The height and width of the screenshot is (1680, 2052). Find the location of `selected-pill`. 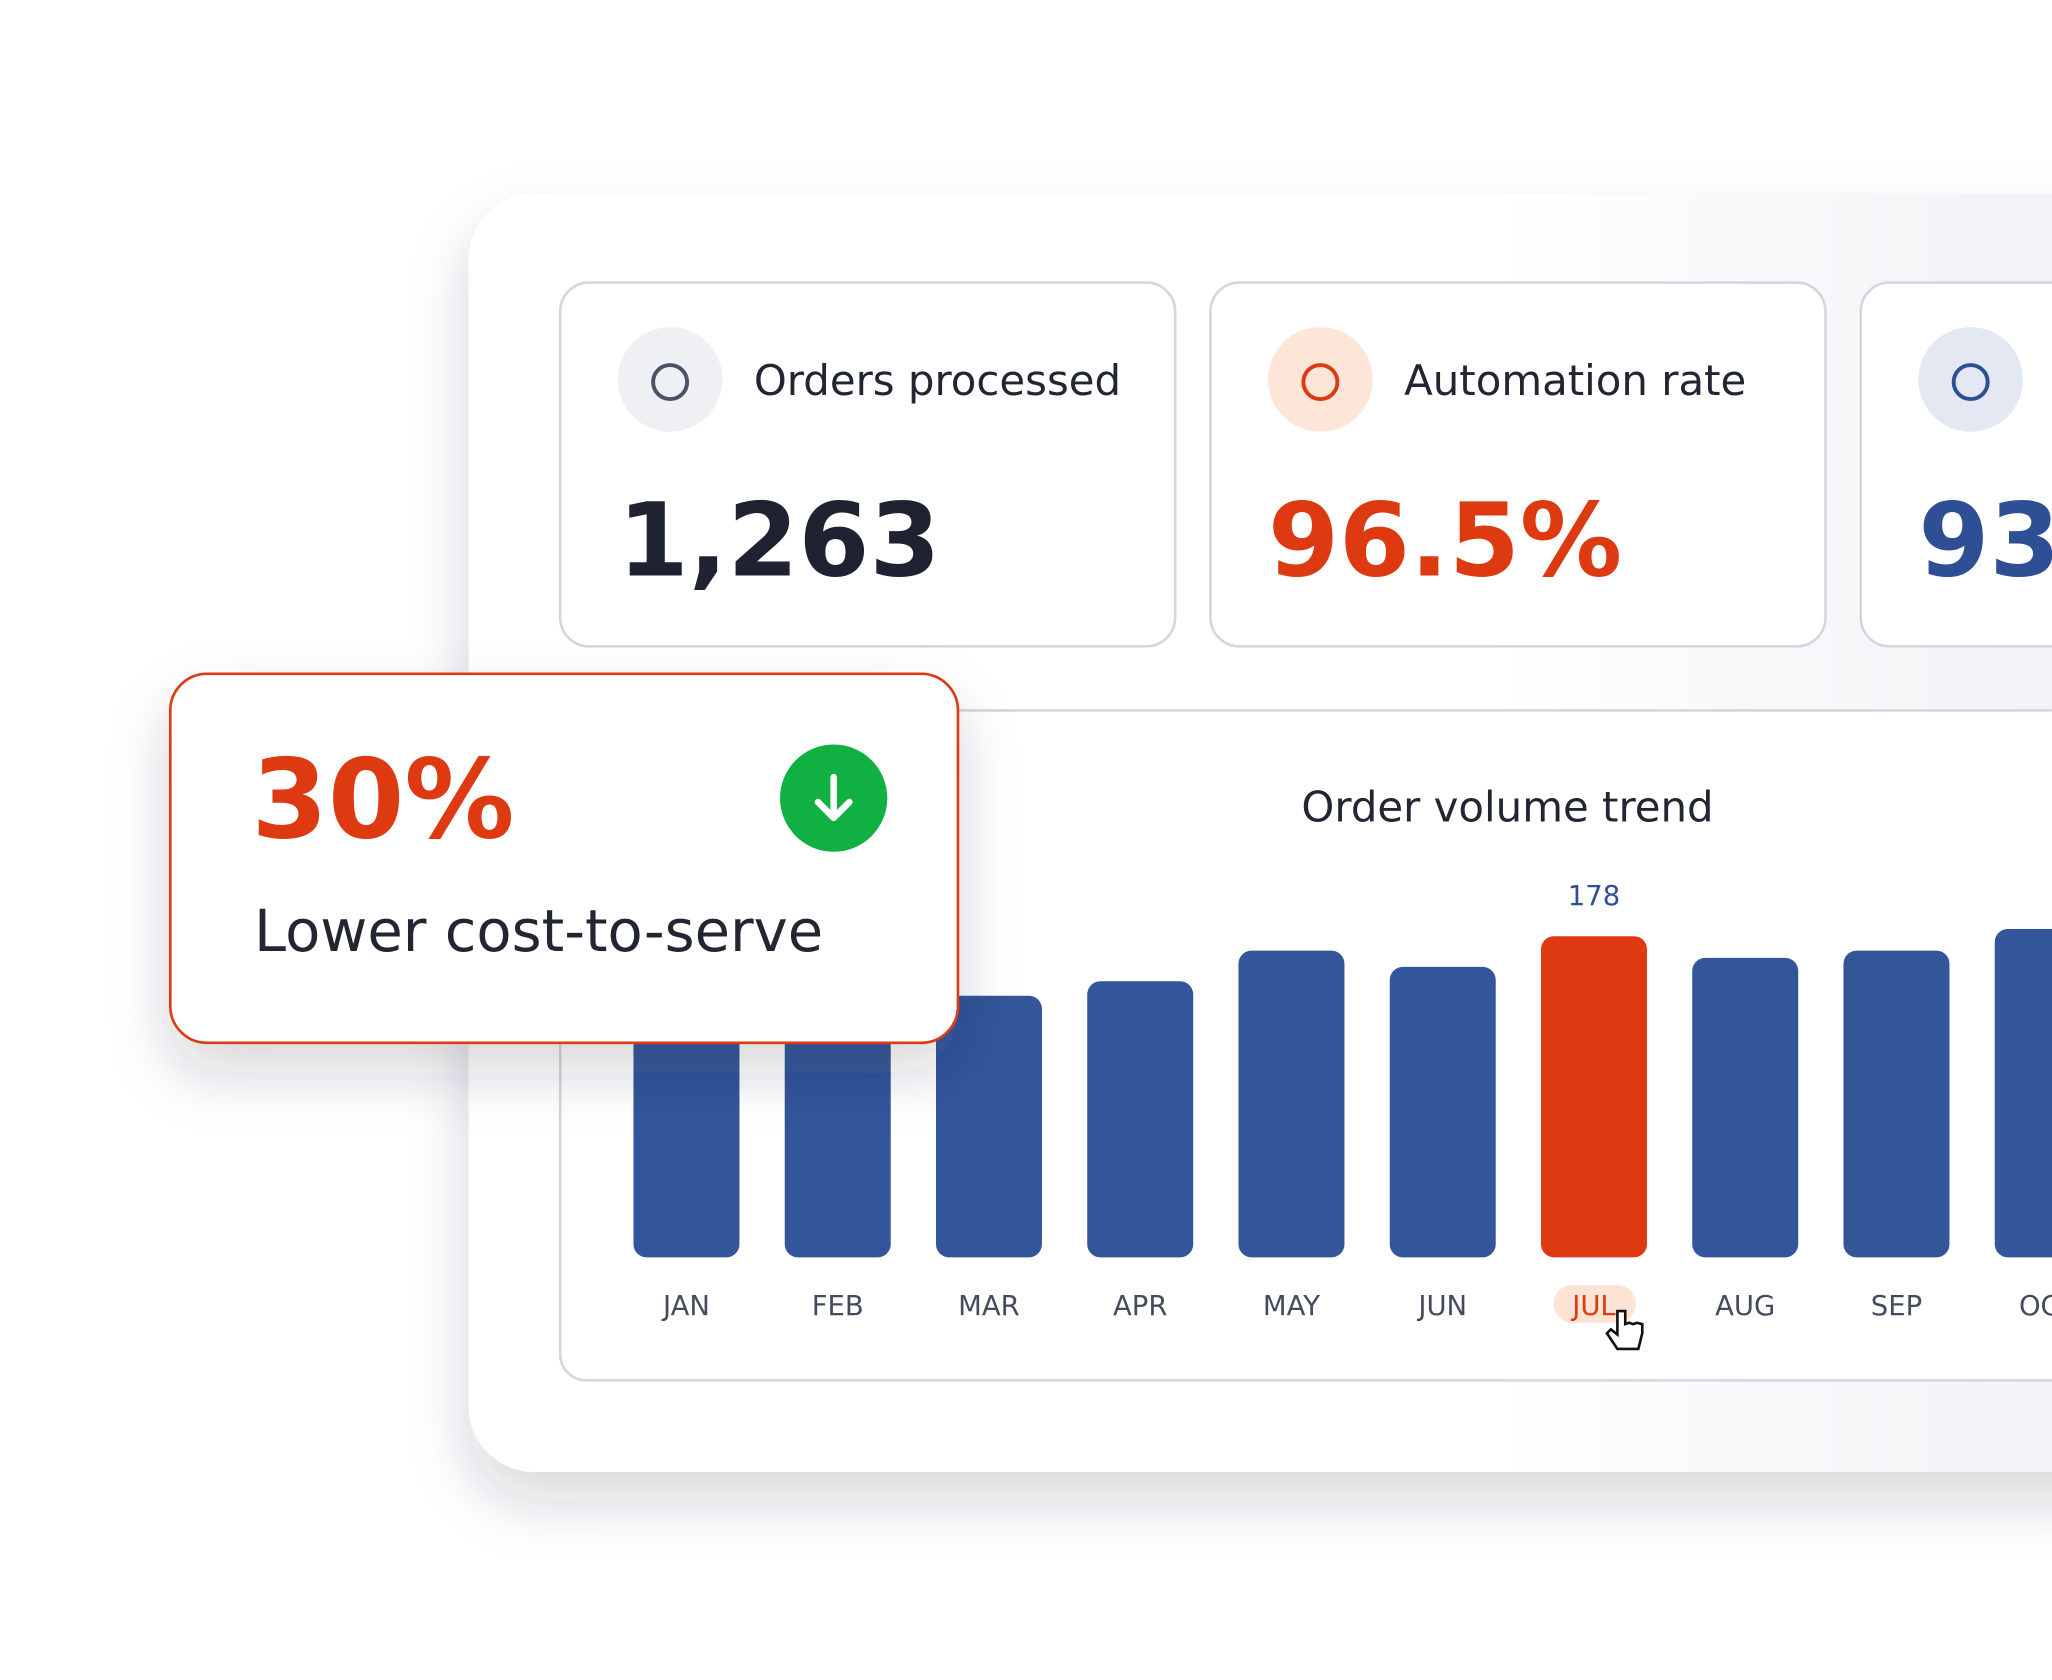

selected-pill is located at coordinates (1594, 1303).